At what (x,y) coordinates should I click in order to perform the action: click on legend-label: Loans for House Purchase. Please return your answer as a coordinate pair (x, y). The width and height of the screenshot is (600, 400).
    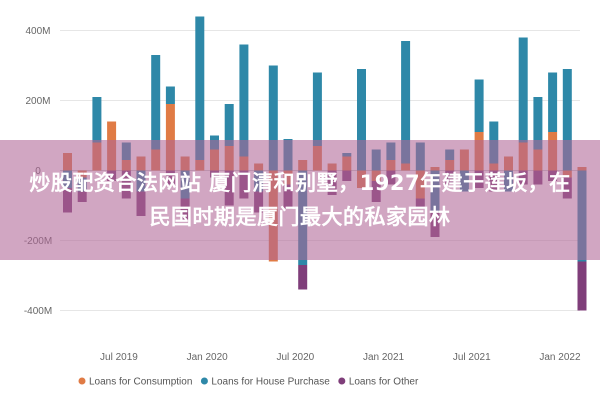
    Looking at the image, I should click on (270, 382).